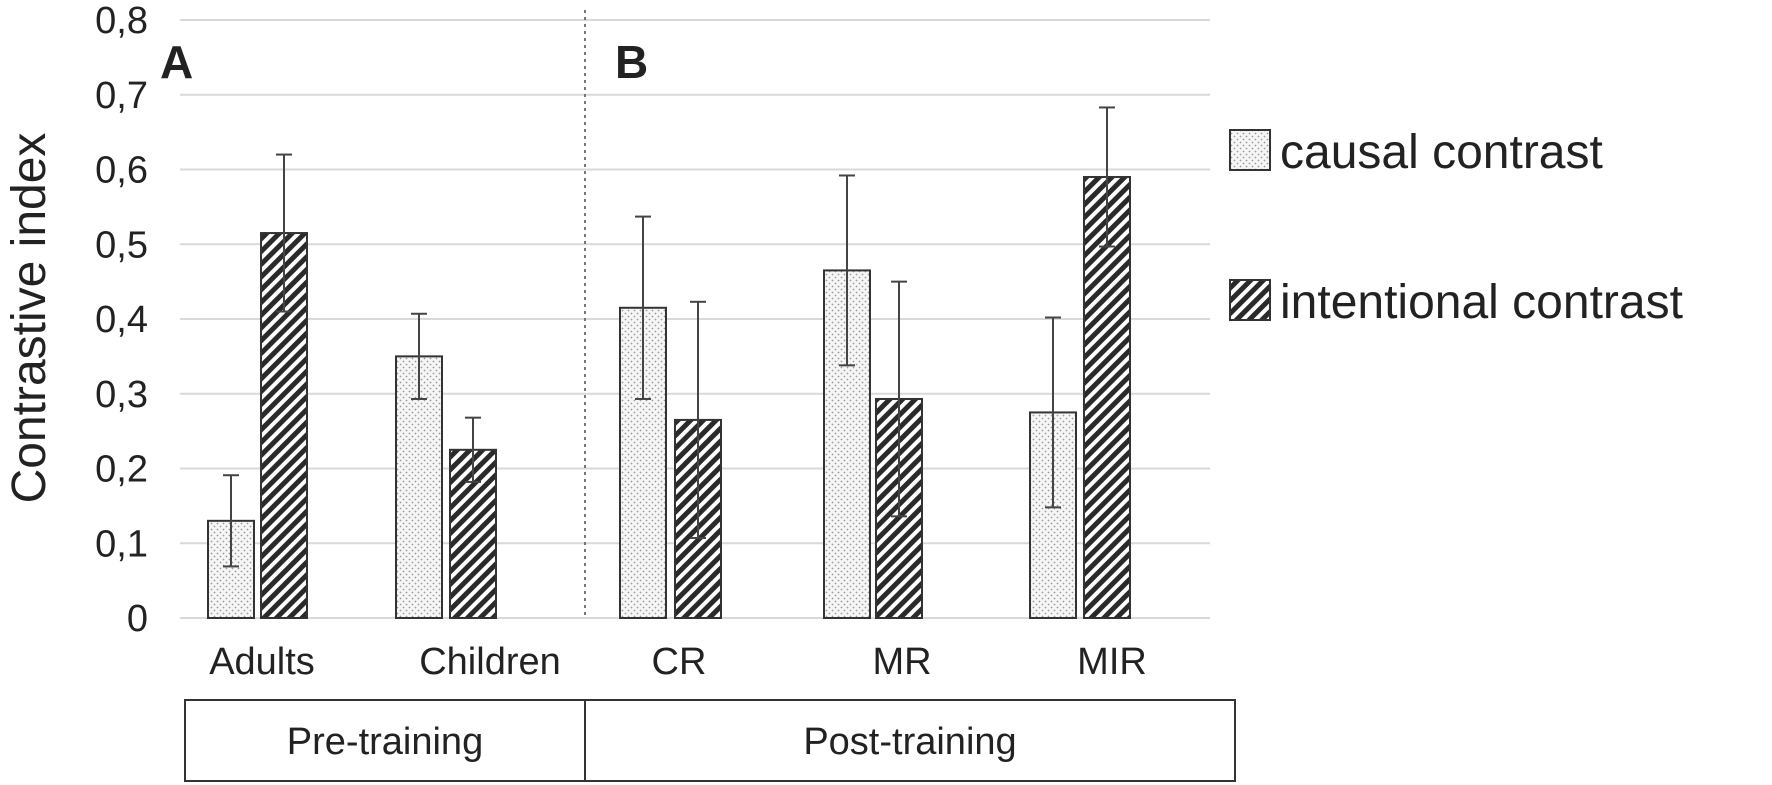 The height and width of the screenshot is (785, 1772). Describe the element at coordinates (419, 356) in the screenshot. I see `error-bar-causal-contrast-children` at that location.